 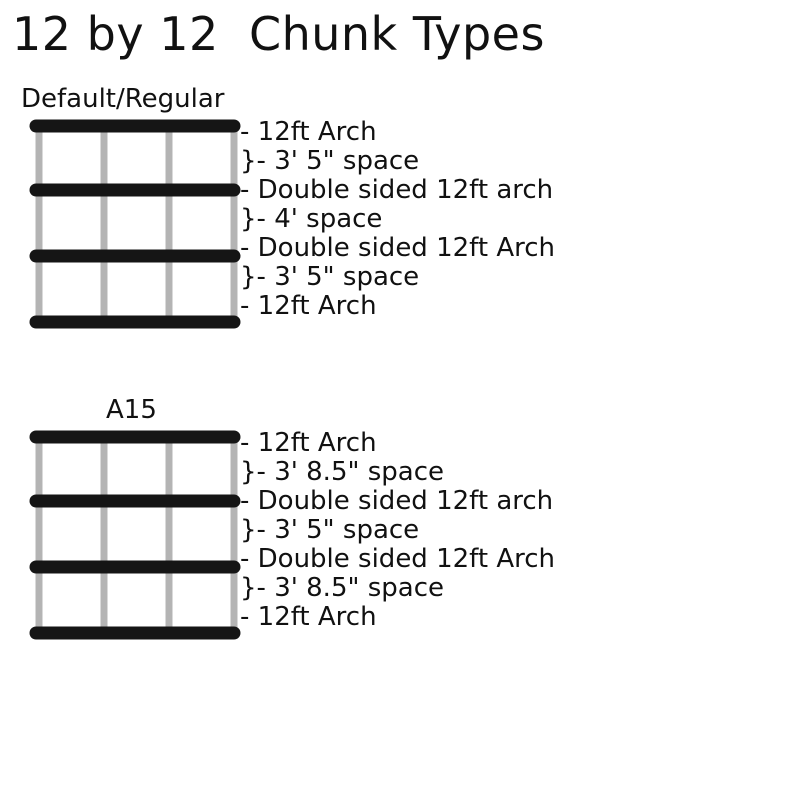 What do you see at coordinates (131, 410) in the screenshot?
I see `chunk-title-a15: A15` at bounding box center [131, 410].